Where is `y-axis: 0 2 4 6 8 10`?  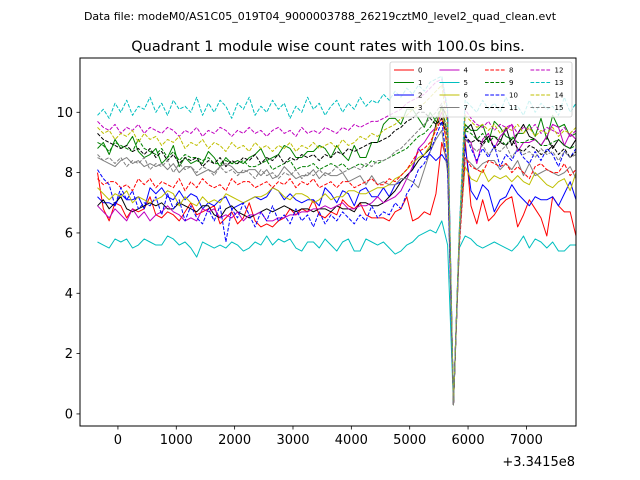 y-axis: 0 2 4 6 8 10 is located at coordinates (68, 264).